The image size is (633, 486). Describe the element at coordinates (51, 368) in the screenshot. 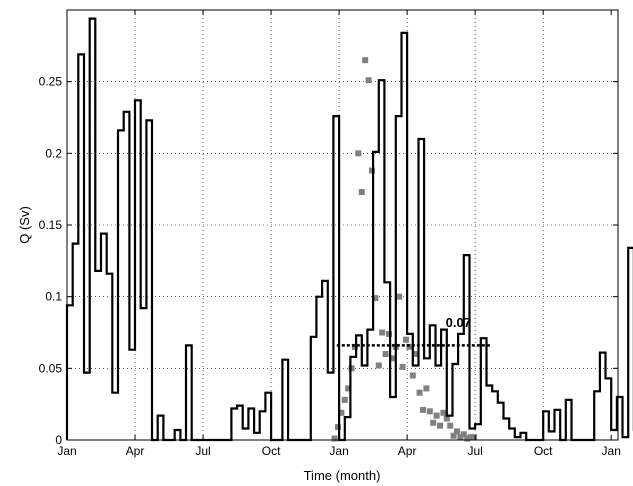

I see `y-tick-label: 0.05` at that location.